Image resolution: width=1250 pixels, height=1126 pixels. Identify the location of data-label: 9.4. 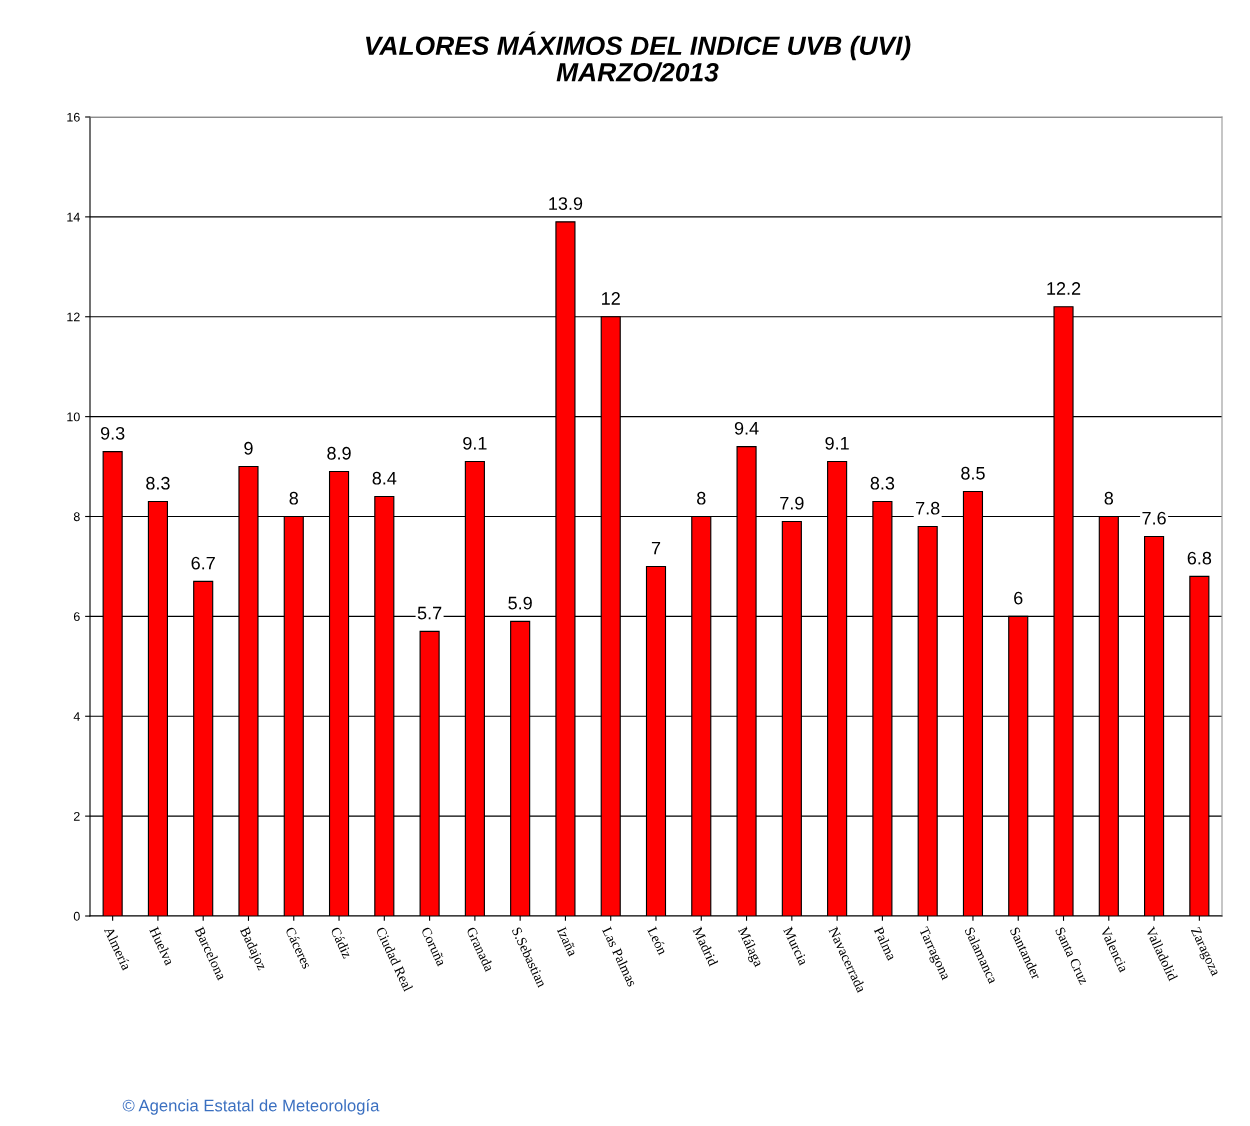
(746, 428).